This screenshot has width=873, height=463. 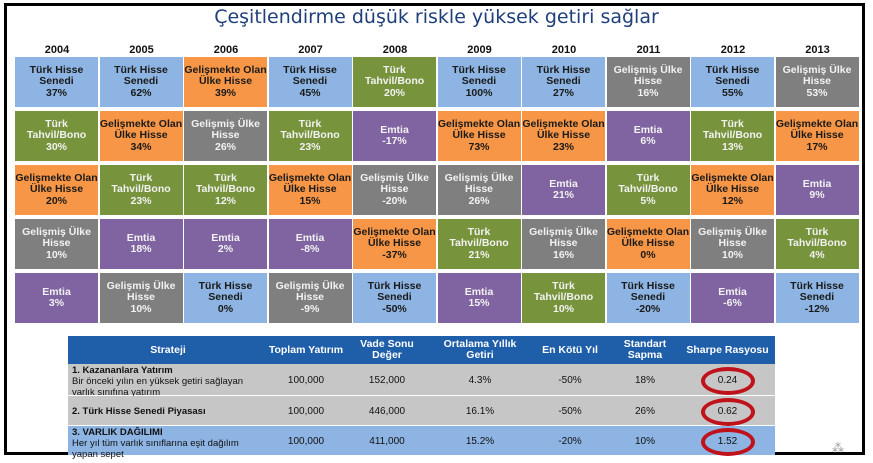 What do you see at coordinates (570, 441) in the screenshot?
I see `strategy-worst-value: -20%` at bounding box center [570, 441].